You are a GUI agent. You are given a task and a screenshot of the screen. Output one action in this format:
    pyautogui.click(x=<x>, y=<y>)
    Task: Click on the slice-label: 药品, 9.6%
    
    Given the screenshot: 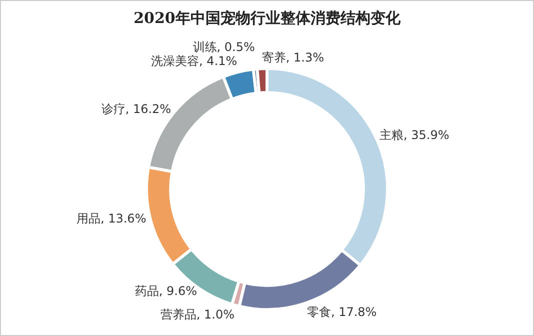 What is the action you would take?
    pyautogui.click(x=166, y=291)
    